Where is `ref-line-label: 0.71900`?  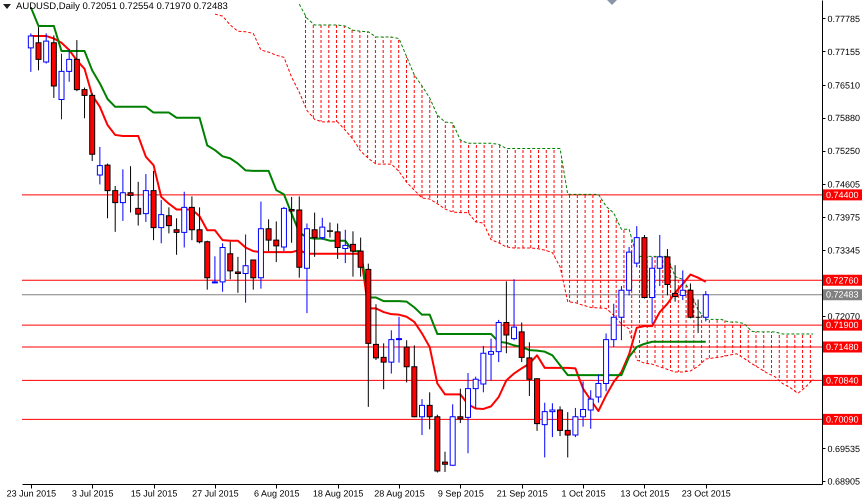
ref-line-label: 0.71900 is located at coordinates (842, 325).